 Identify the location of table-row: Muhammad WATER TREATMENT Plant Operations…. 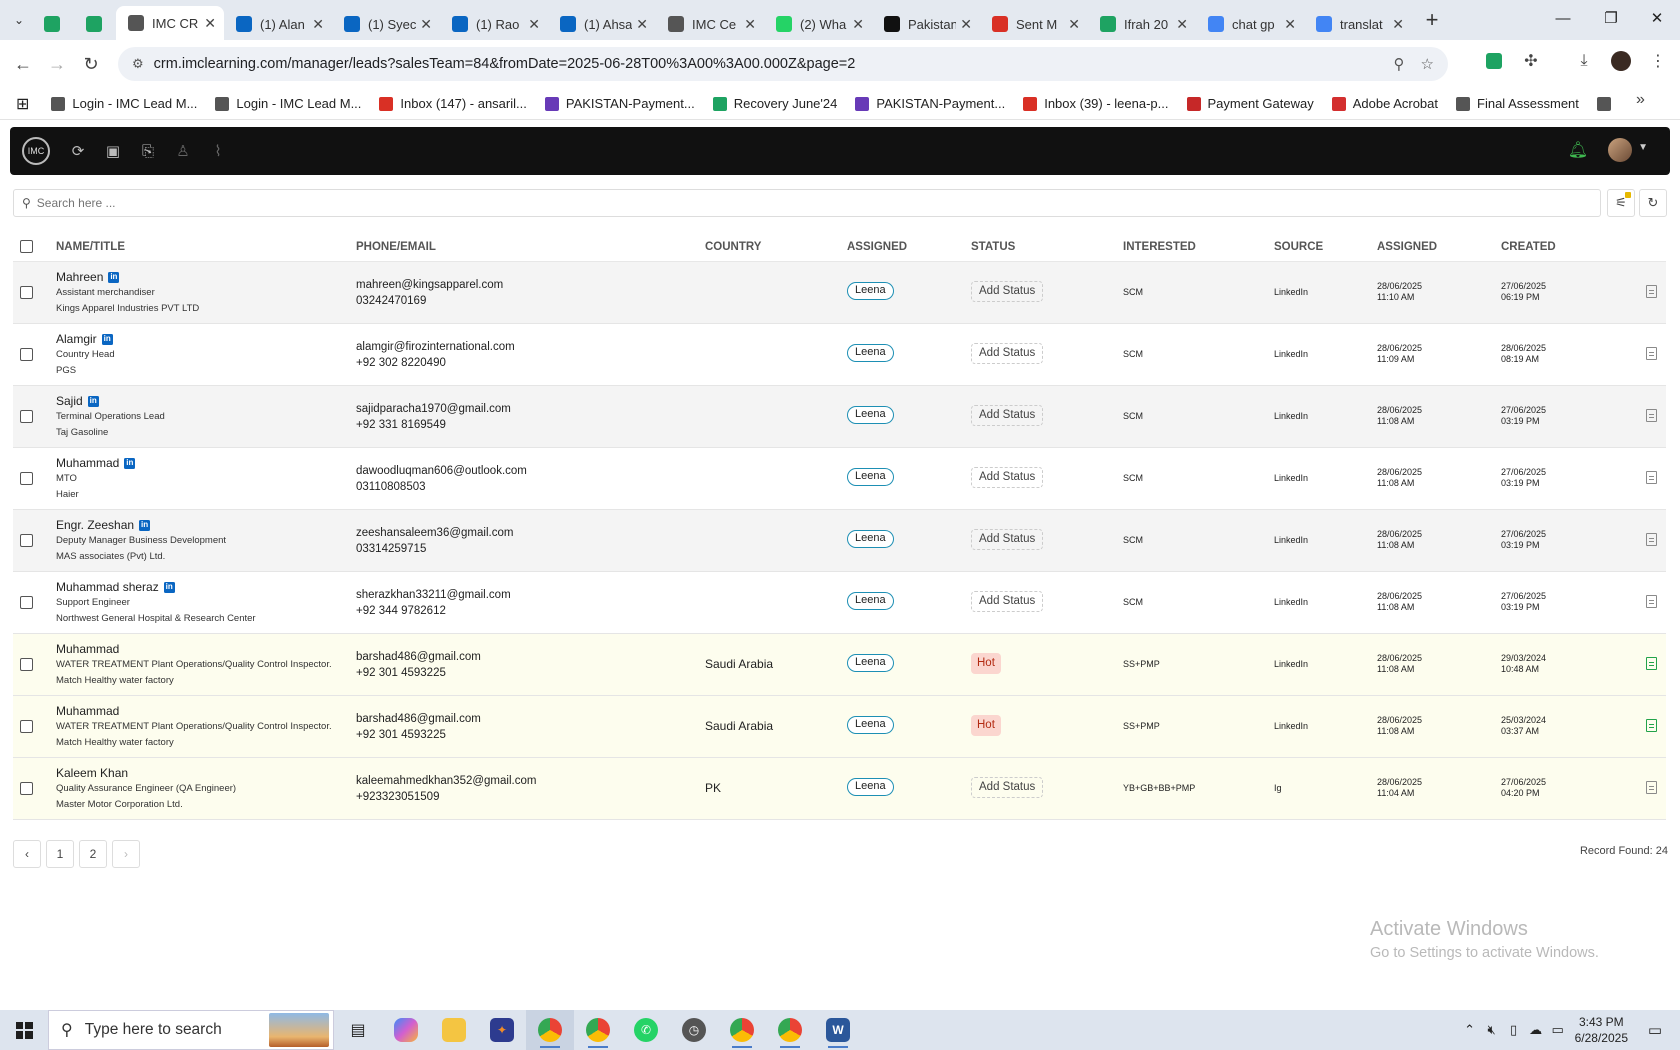
(839, 665).